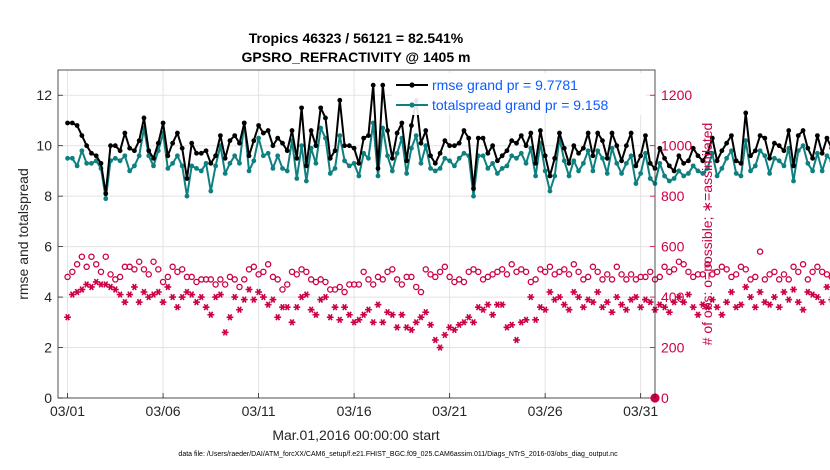 This screenshot has height=470, width=830. What do you see at coordinates (354, 411) in the screenshot?
I see `x-tick-label: 03/16` at bounding box center [354, 411].